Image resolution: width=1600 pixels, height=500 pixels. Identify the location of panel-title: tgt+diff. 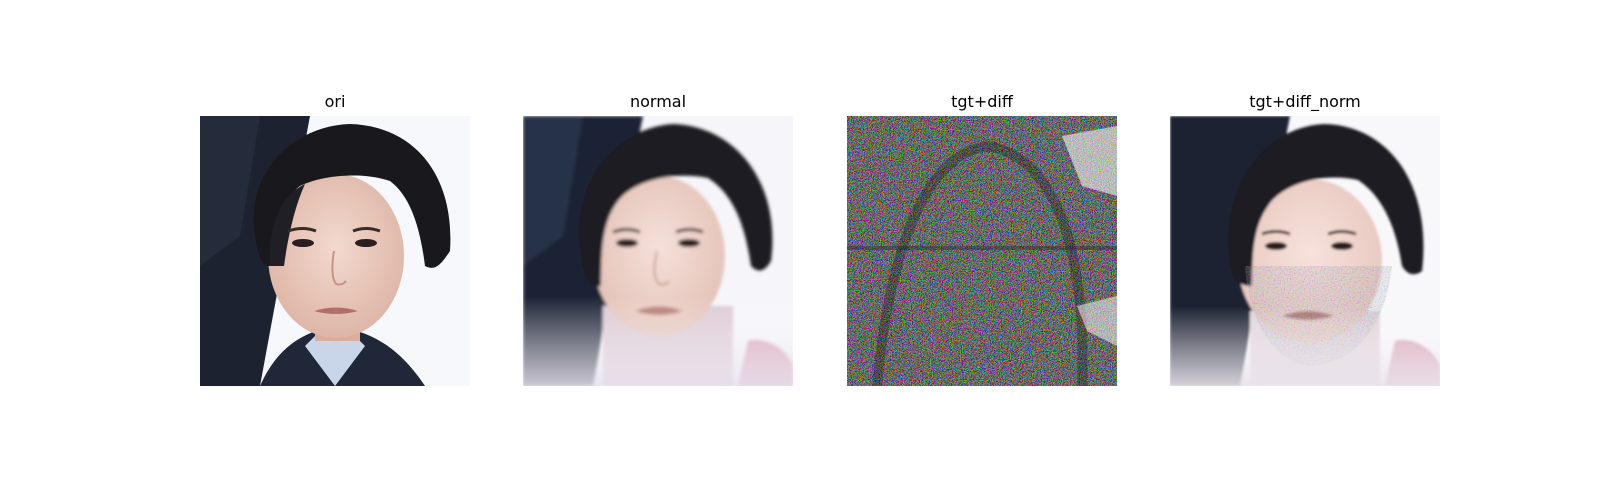
(982, 101).